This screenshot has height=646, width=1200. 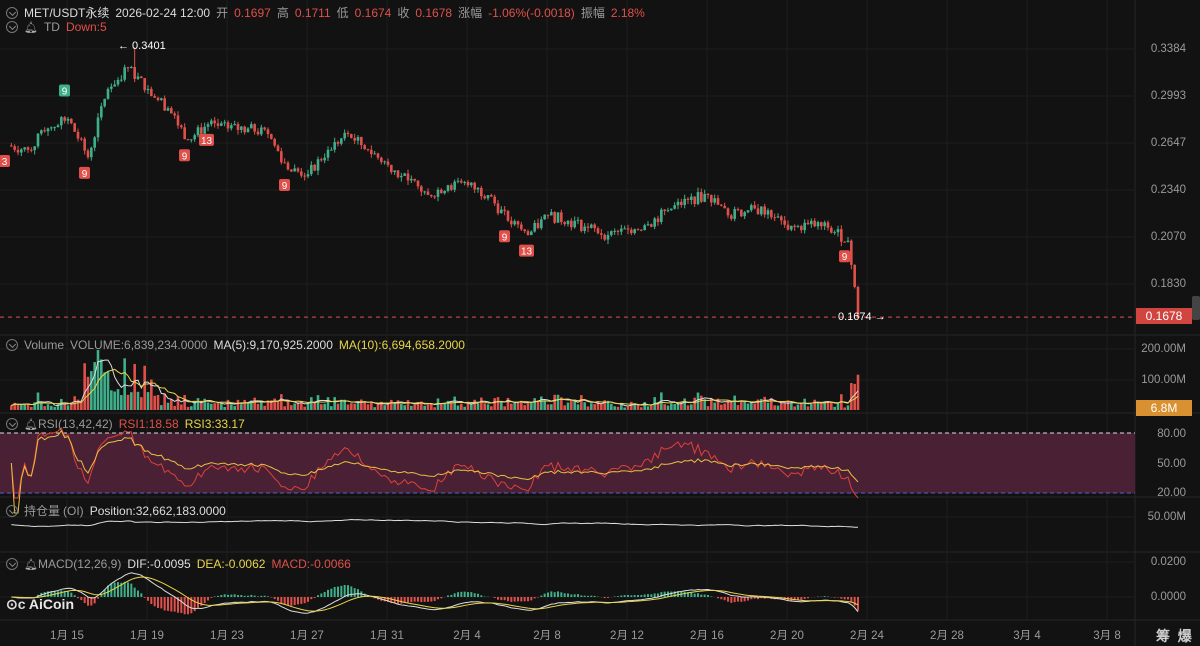 I want to click on x-tick: 3月 8, so click(x=1107, y=636).